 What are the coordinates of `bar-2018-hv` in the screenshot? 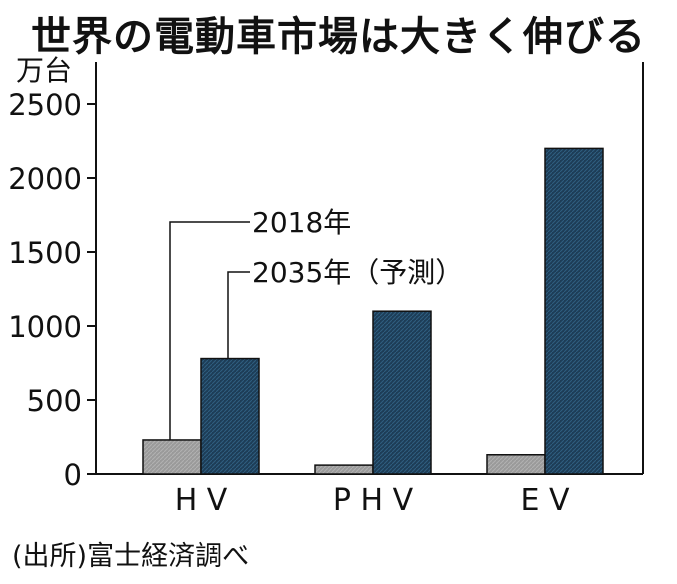 It's located at (172, 457).